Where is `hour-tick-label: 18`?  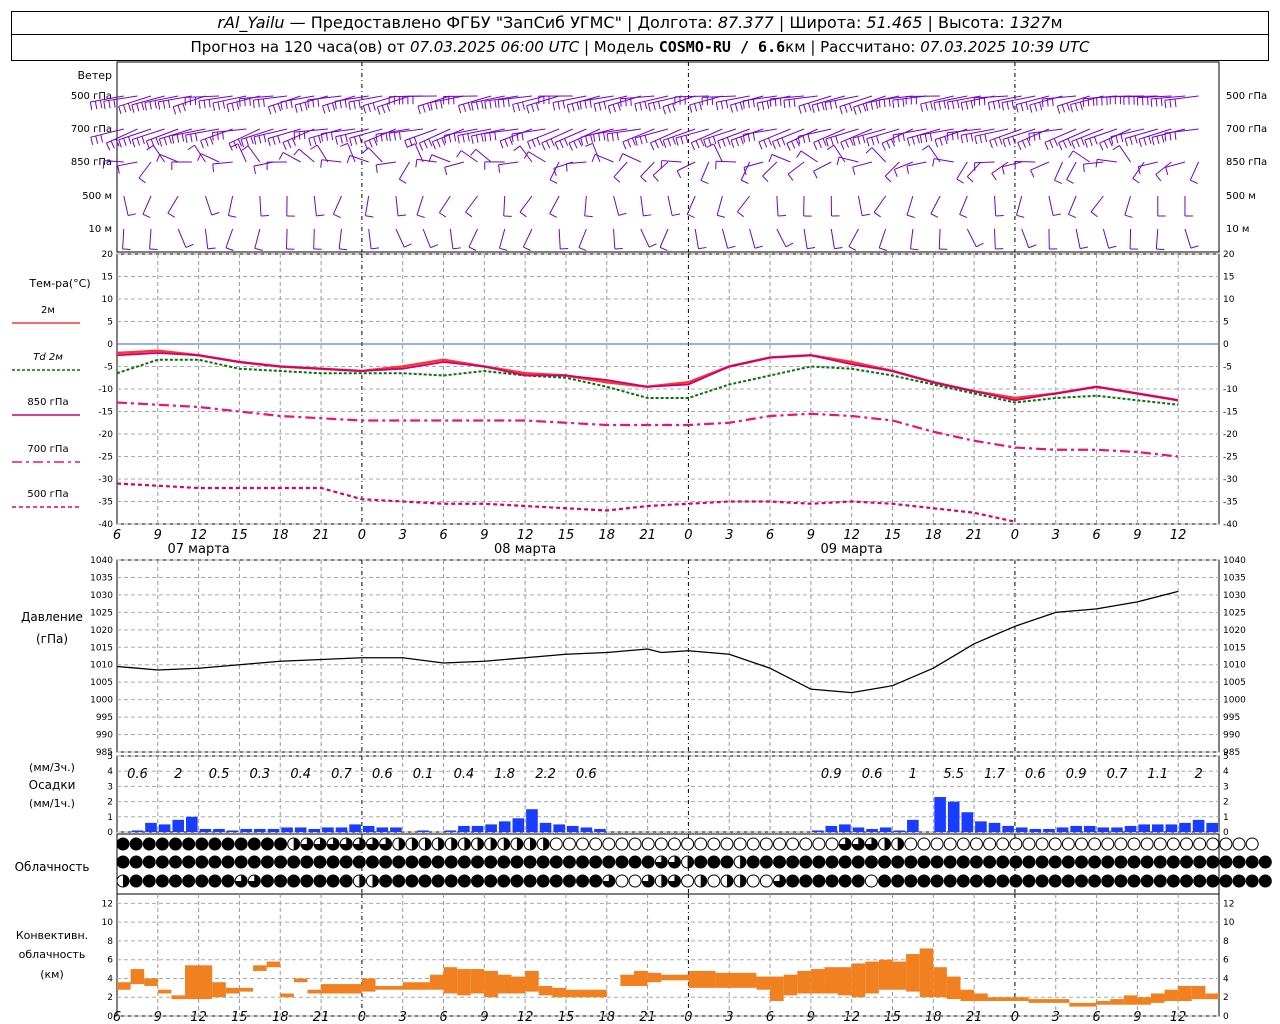 hour-tick-label: 18 is located at coordinates (607, 1017).